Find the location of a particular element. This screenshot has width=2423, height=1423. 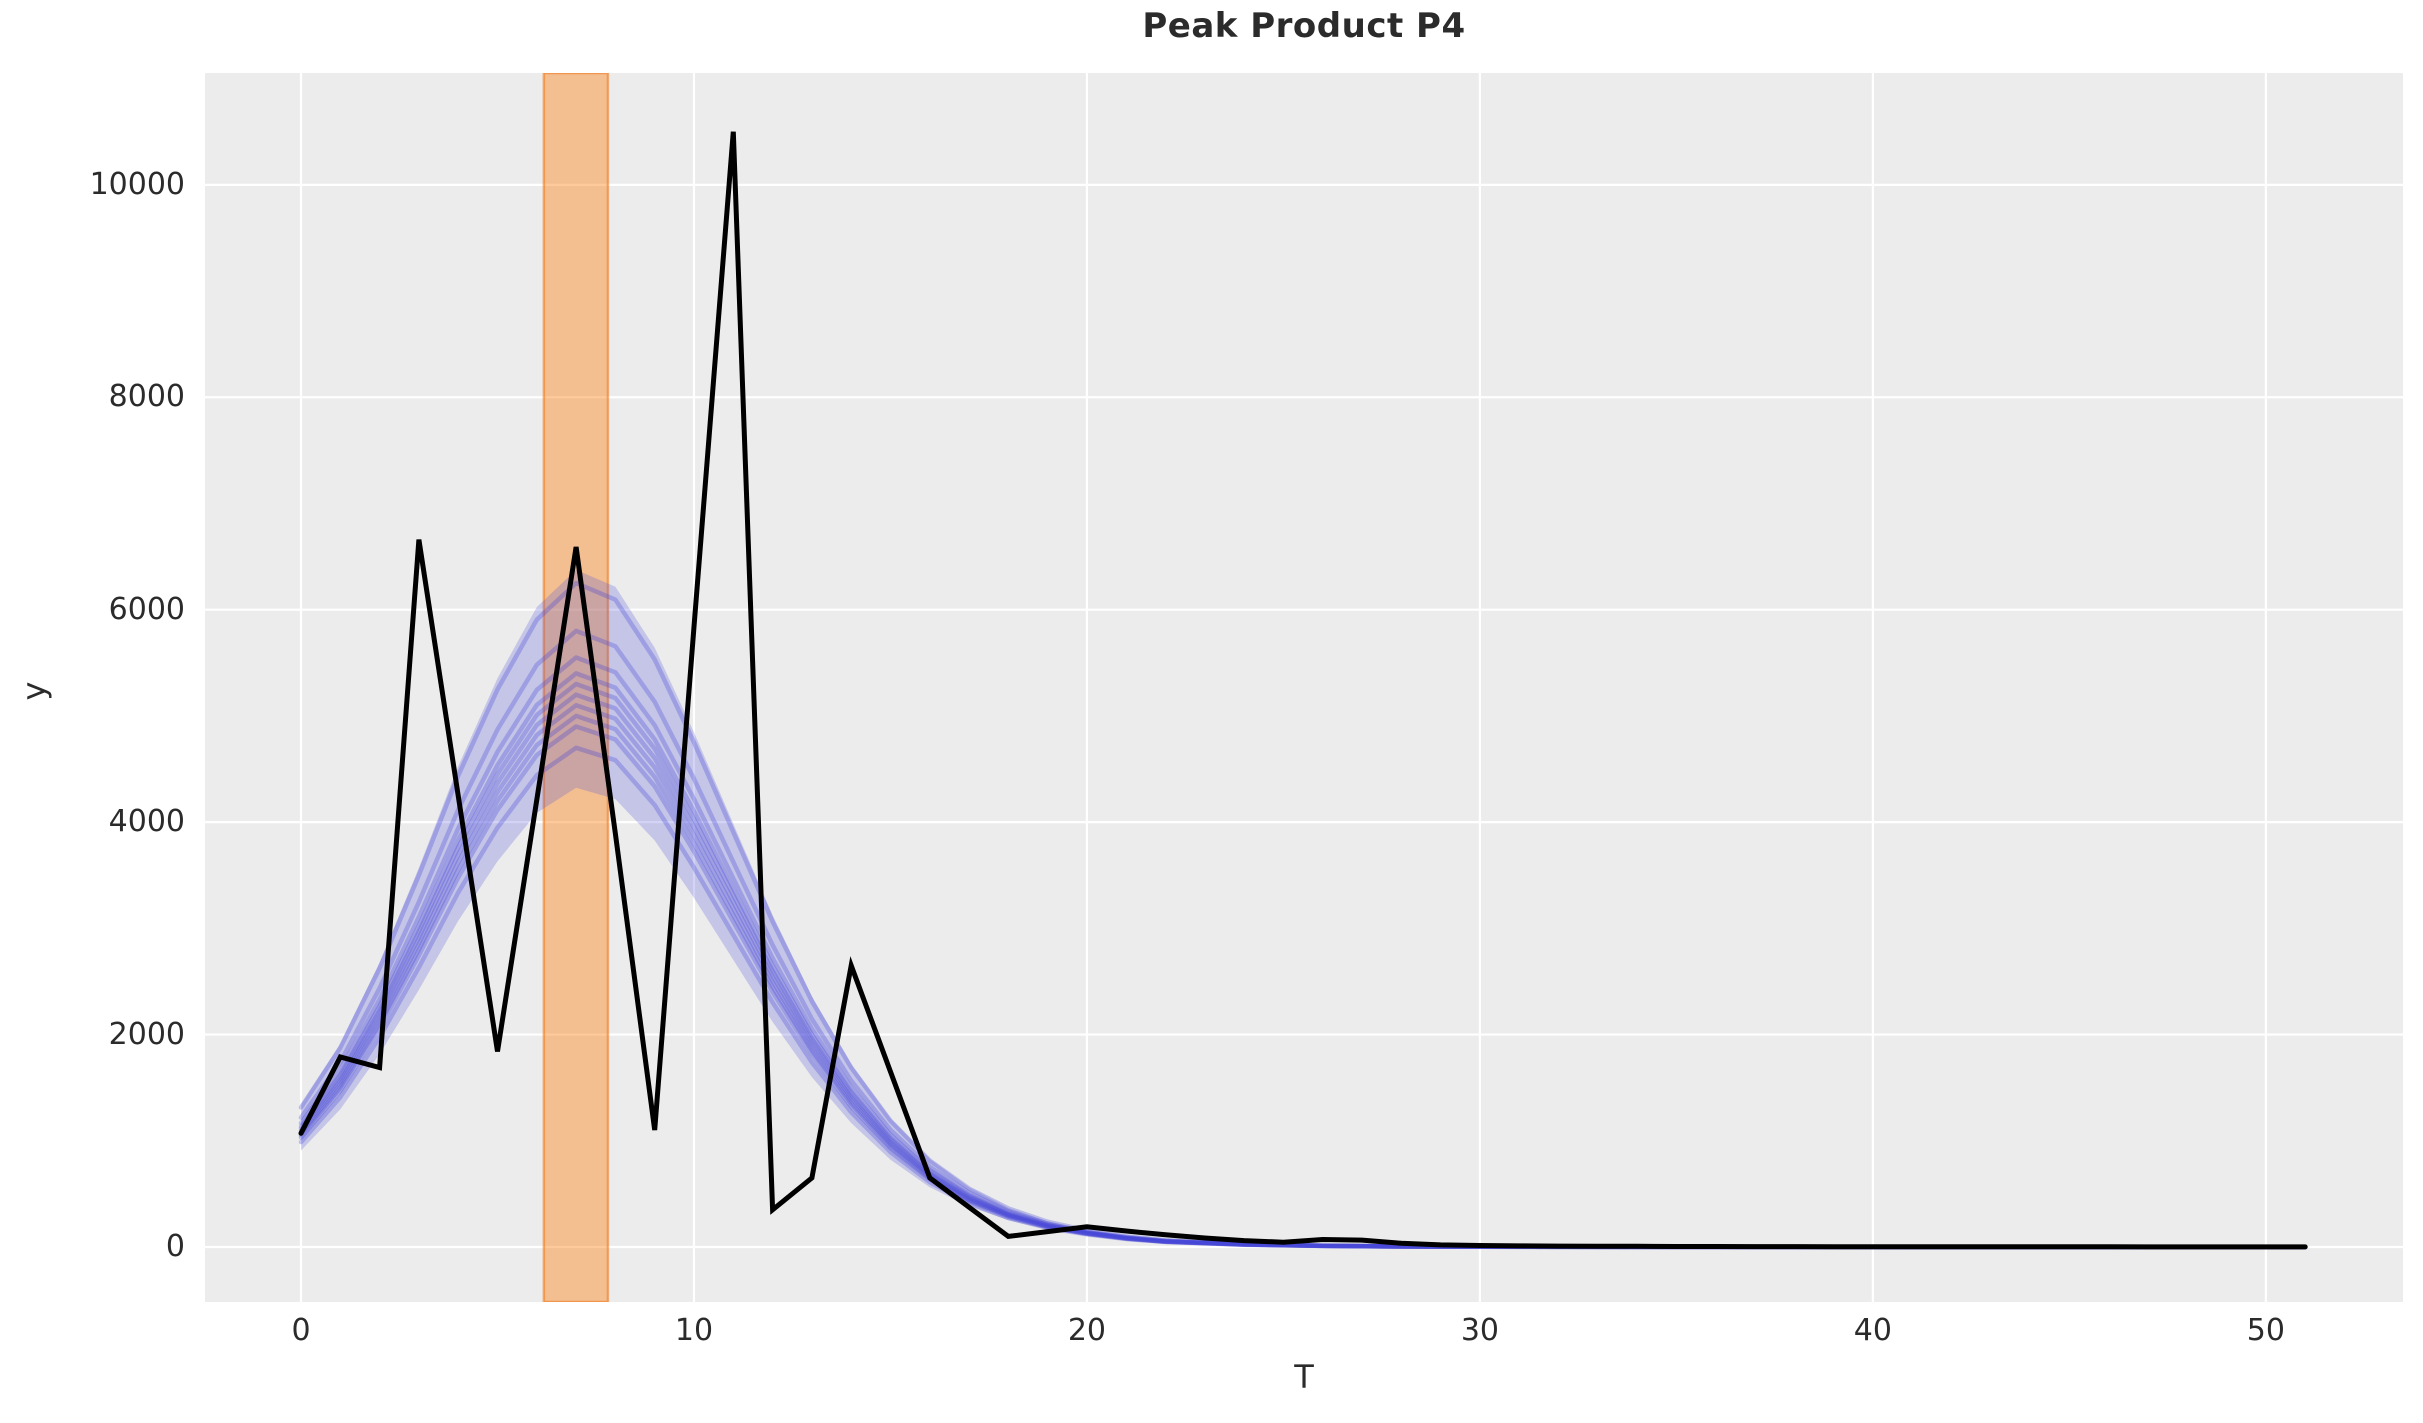

y-tick-label-4000: 4000 is located at coordinates (146, 822).